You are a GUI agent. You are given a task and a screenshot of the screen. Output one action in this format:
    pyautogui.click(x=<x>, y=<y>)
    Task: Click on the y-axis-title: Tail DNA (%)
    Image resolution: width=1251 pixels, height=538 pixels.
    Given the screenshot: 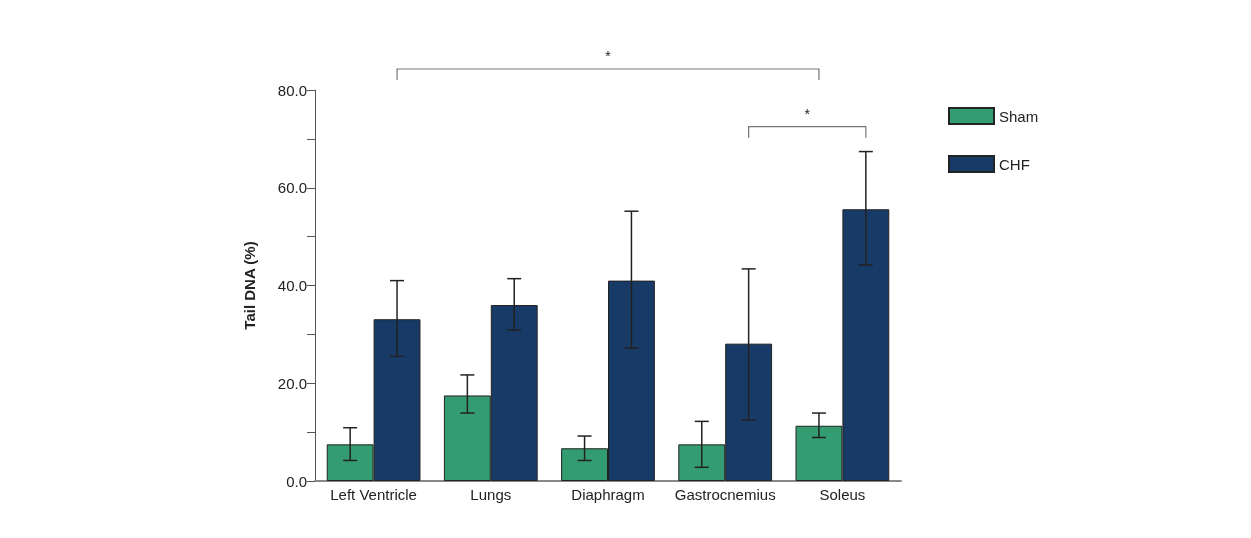 What is the action you would take?
    pyautogui.click(x=249, y=285)
    